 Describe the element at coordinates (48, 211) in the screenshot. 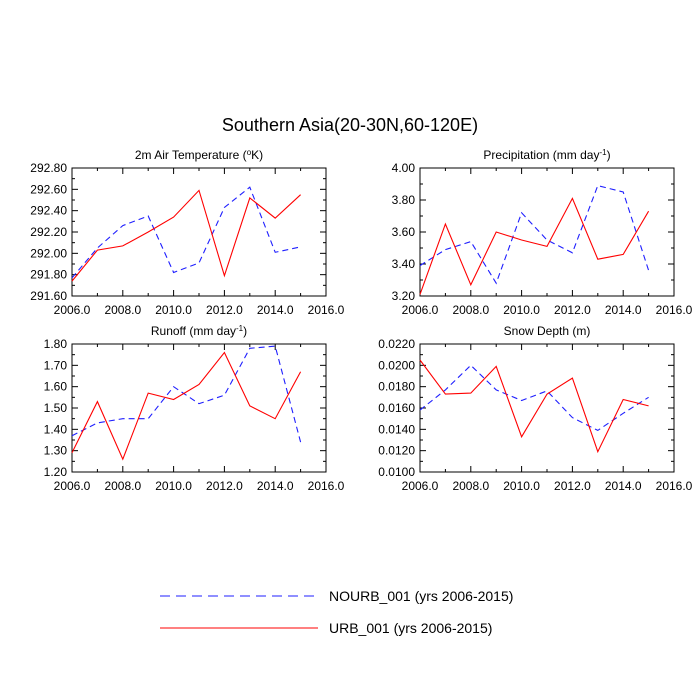

I see `y-tick-label: 292.40` at that location.